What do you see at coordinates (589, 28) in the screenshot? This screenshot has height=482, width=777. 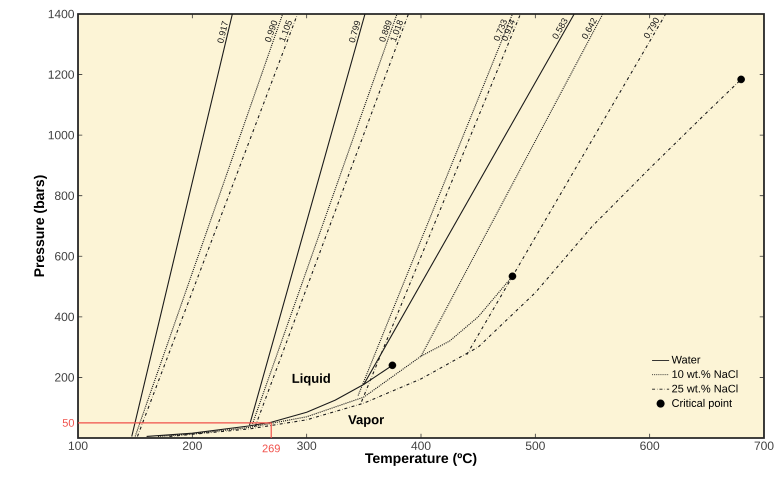 I see `text: 0.642` at bounding box center [589, 28].